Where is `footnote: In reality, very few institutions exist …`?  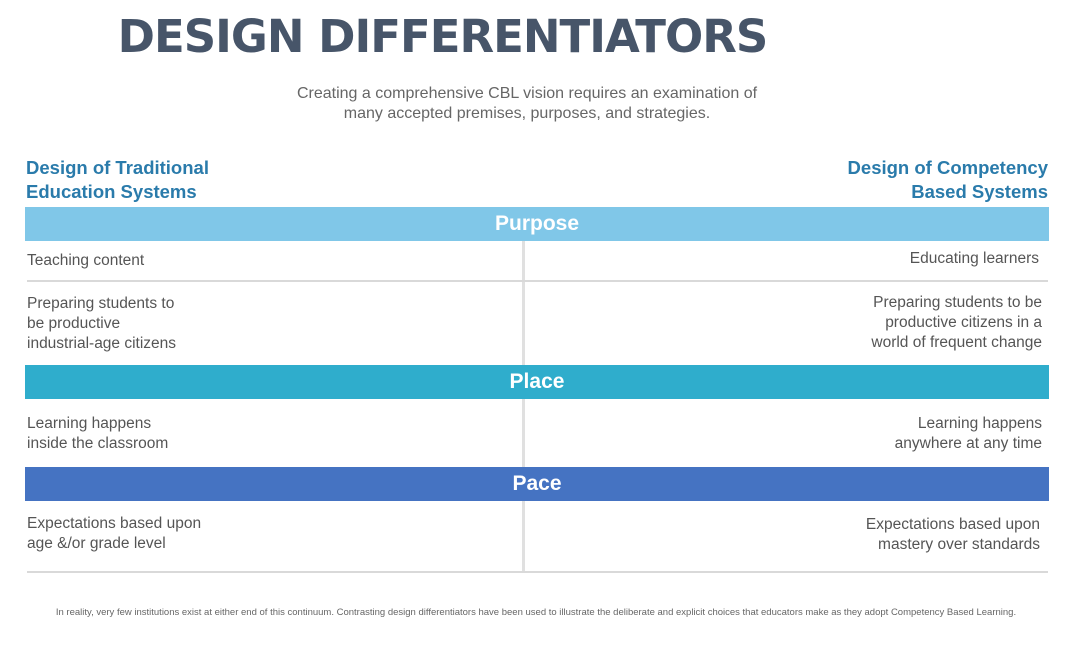
footnote: In reality, very few institutions exist … is located at coordinates (536, 612).